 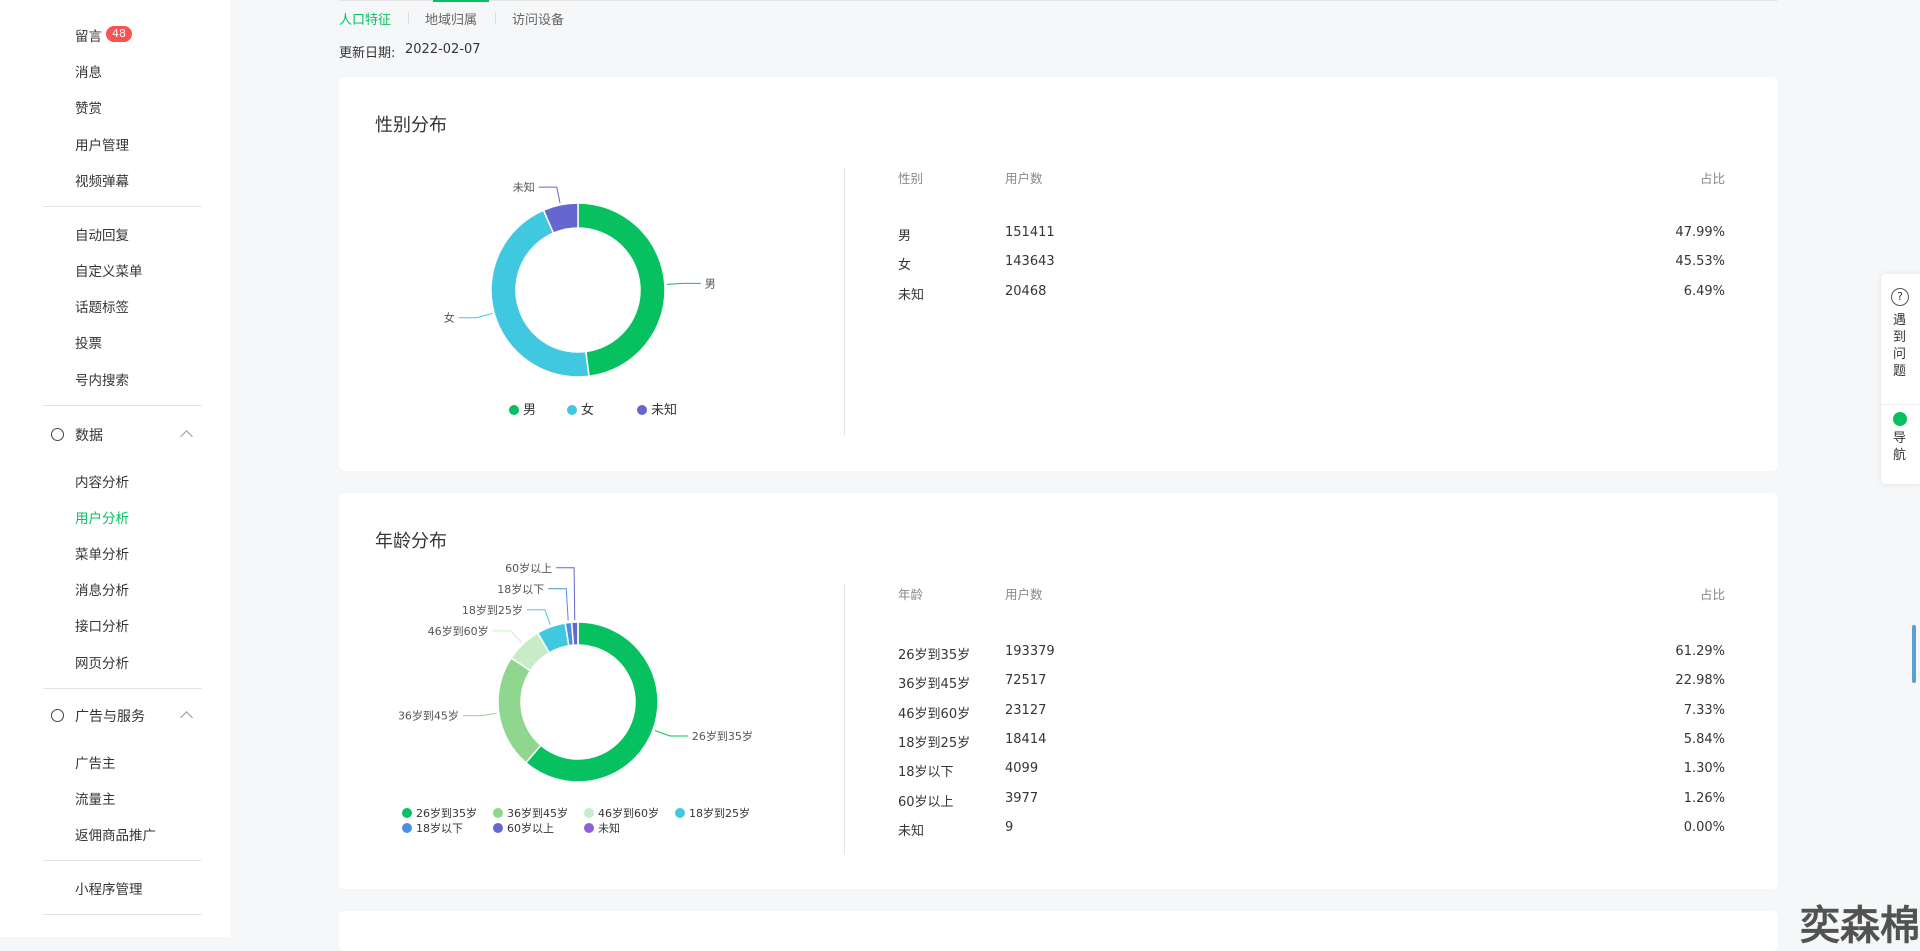 What do you see at coordinates (186, 436) in the screenshot?
I see `chevron` at bounding box center [186, 436].